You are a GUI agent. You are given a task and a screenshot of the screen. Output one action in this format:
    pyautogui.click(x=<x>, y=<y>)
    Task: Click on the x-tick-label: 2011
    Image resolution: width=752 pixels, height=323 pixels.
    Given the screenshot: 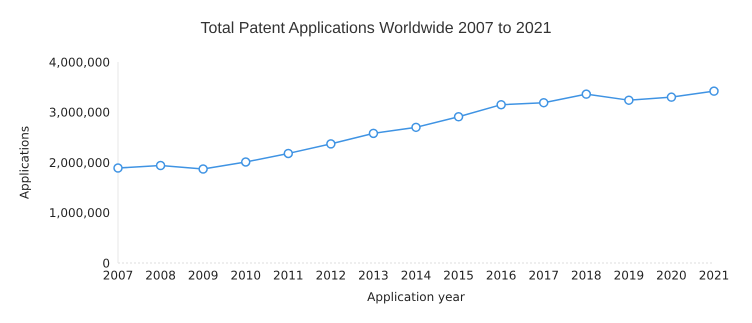 What is the action you would take?
    pyautogui.click(x=288, y=275)
    